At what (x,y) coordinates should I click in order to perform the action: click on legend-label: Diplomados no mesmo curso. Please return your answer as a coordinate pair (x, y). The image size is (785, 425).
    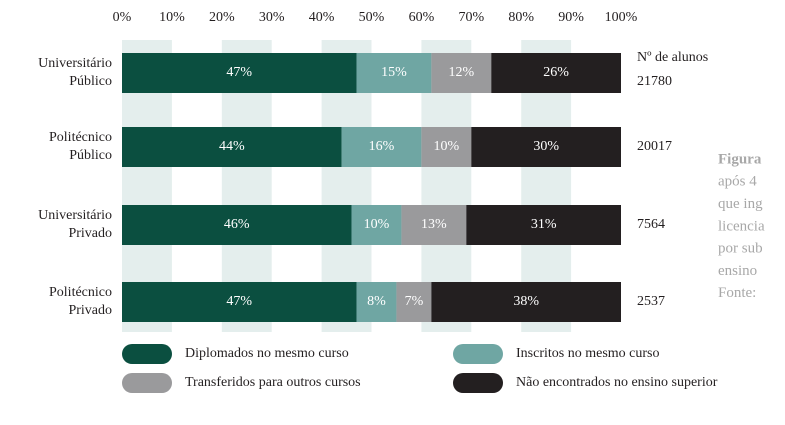
    Looking at the image, I should click on (267, 353).